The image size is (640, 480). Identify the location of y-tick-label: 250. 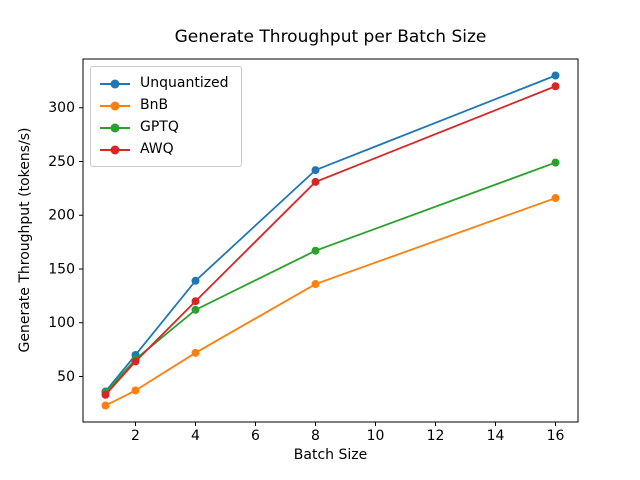
(61, 162).